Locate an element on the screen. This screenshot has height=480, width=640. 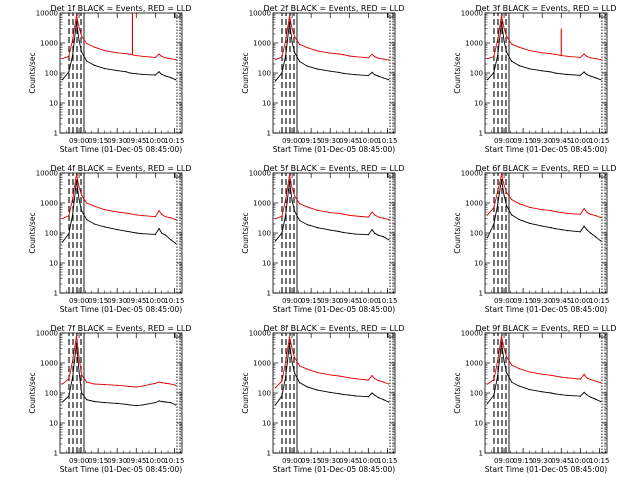
chart-title: Det 6f BLACK = Events, RED = LLD is located at coordinates (545, 168).